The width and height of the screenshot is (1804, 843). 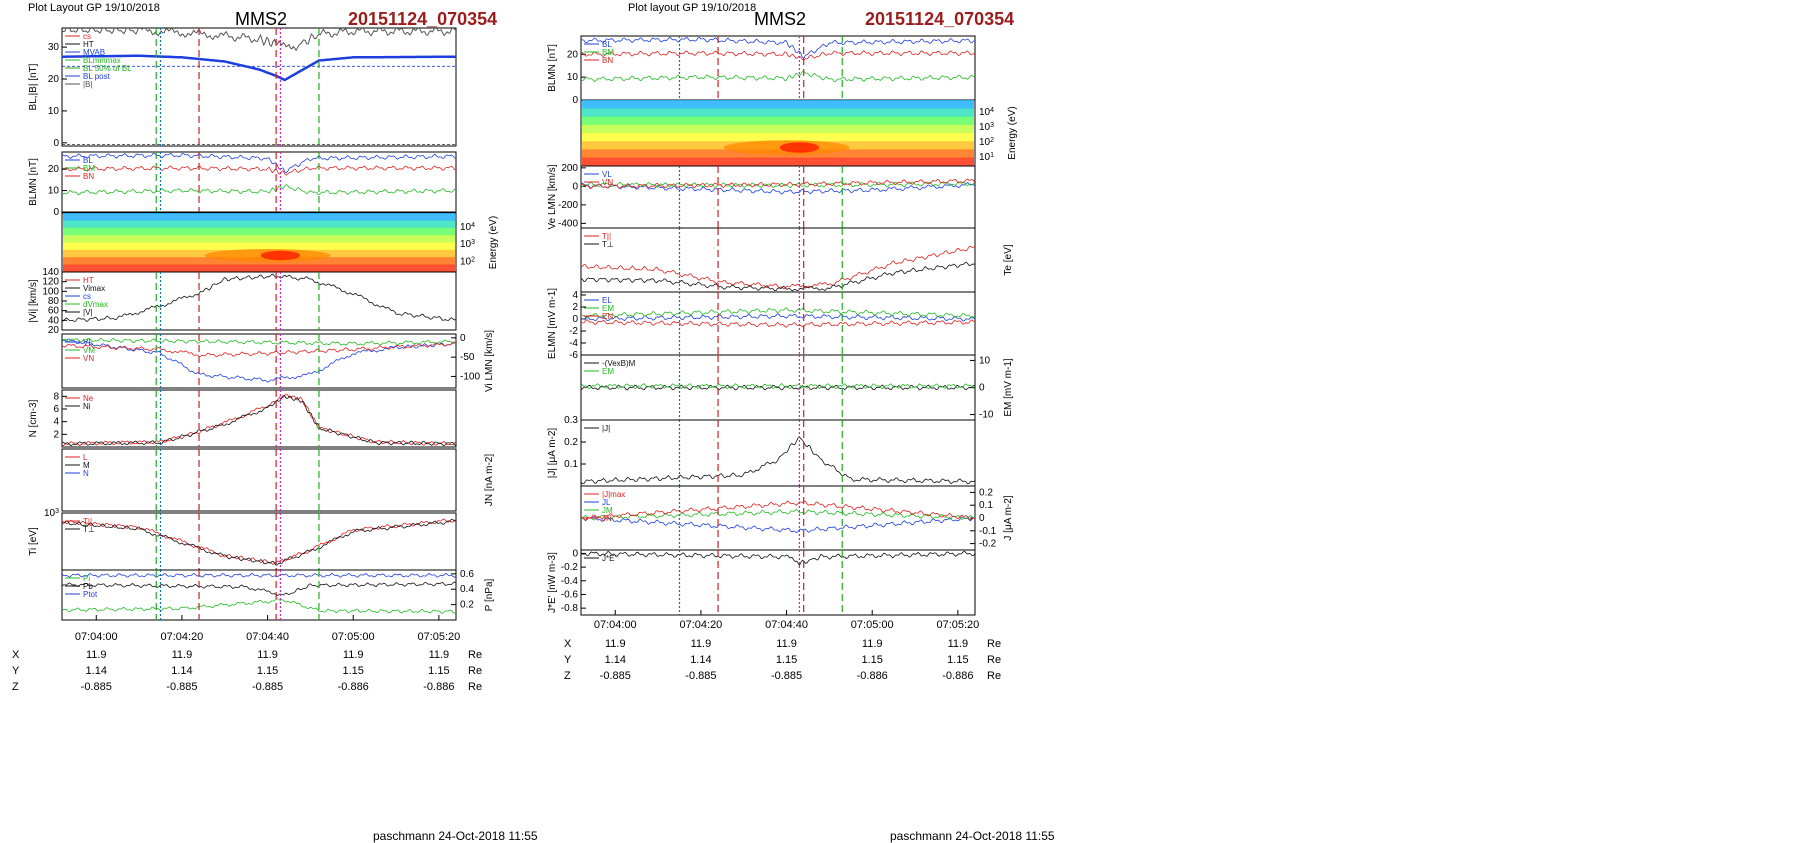 I want to click on legend-label: BLminmax, so click(x=102, y=60).